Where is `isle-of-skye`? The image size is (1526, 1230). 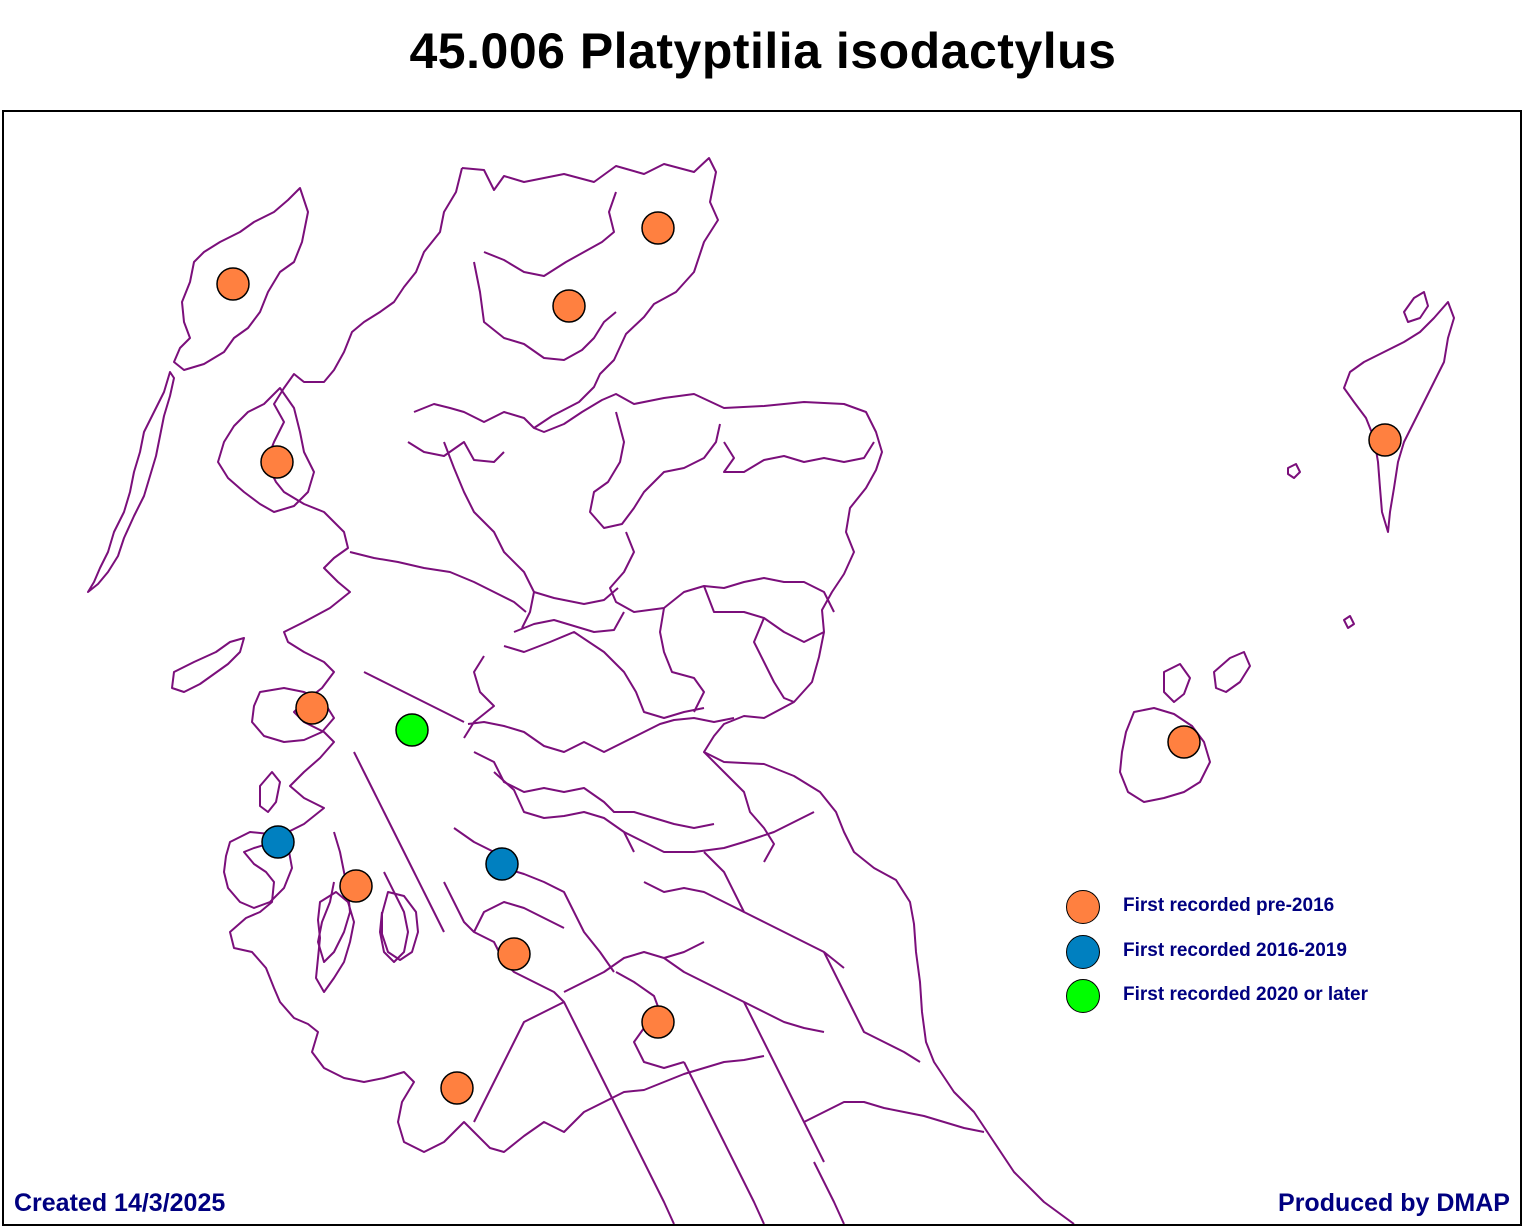 isle-of-skye is located at coordinates (266, 450).